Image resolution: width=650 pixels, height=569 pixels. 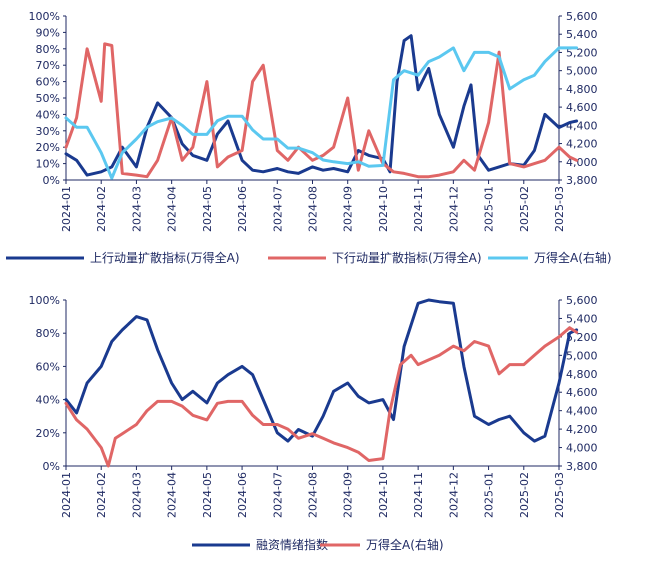 What do you see at coordinates (292, 544) in the screenshot?
I see `legend-label-1: 融资情绪指数` at bounding box center [292, 544].